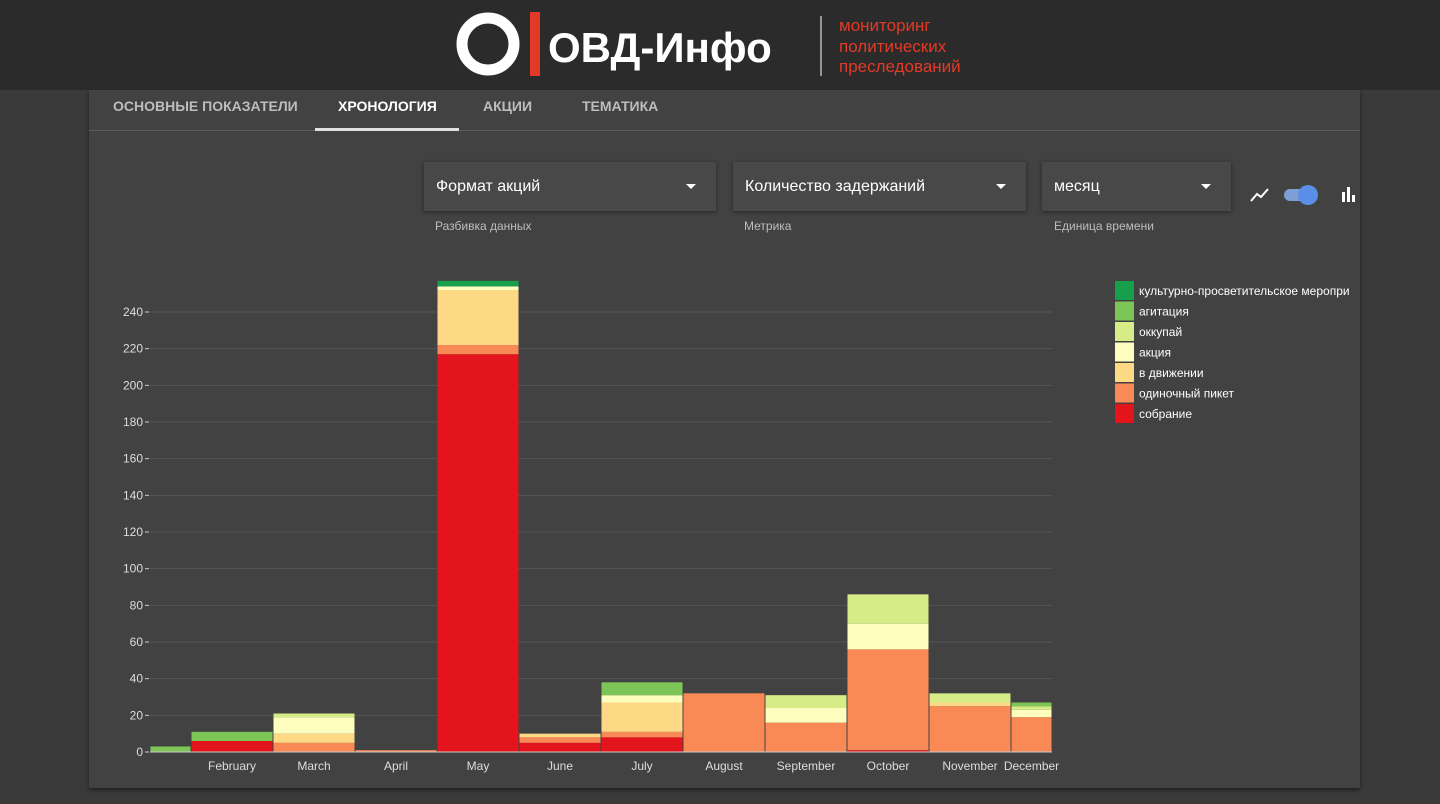 The image size is (1440, 804). I want to click on legend-label: собрание, so click(1165, 414).